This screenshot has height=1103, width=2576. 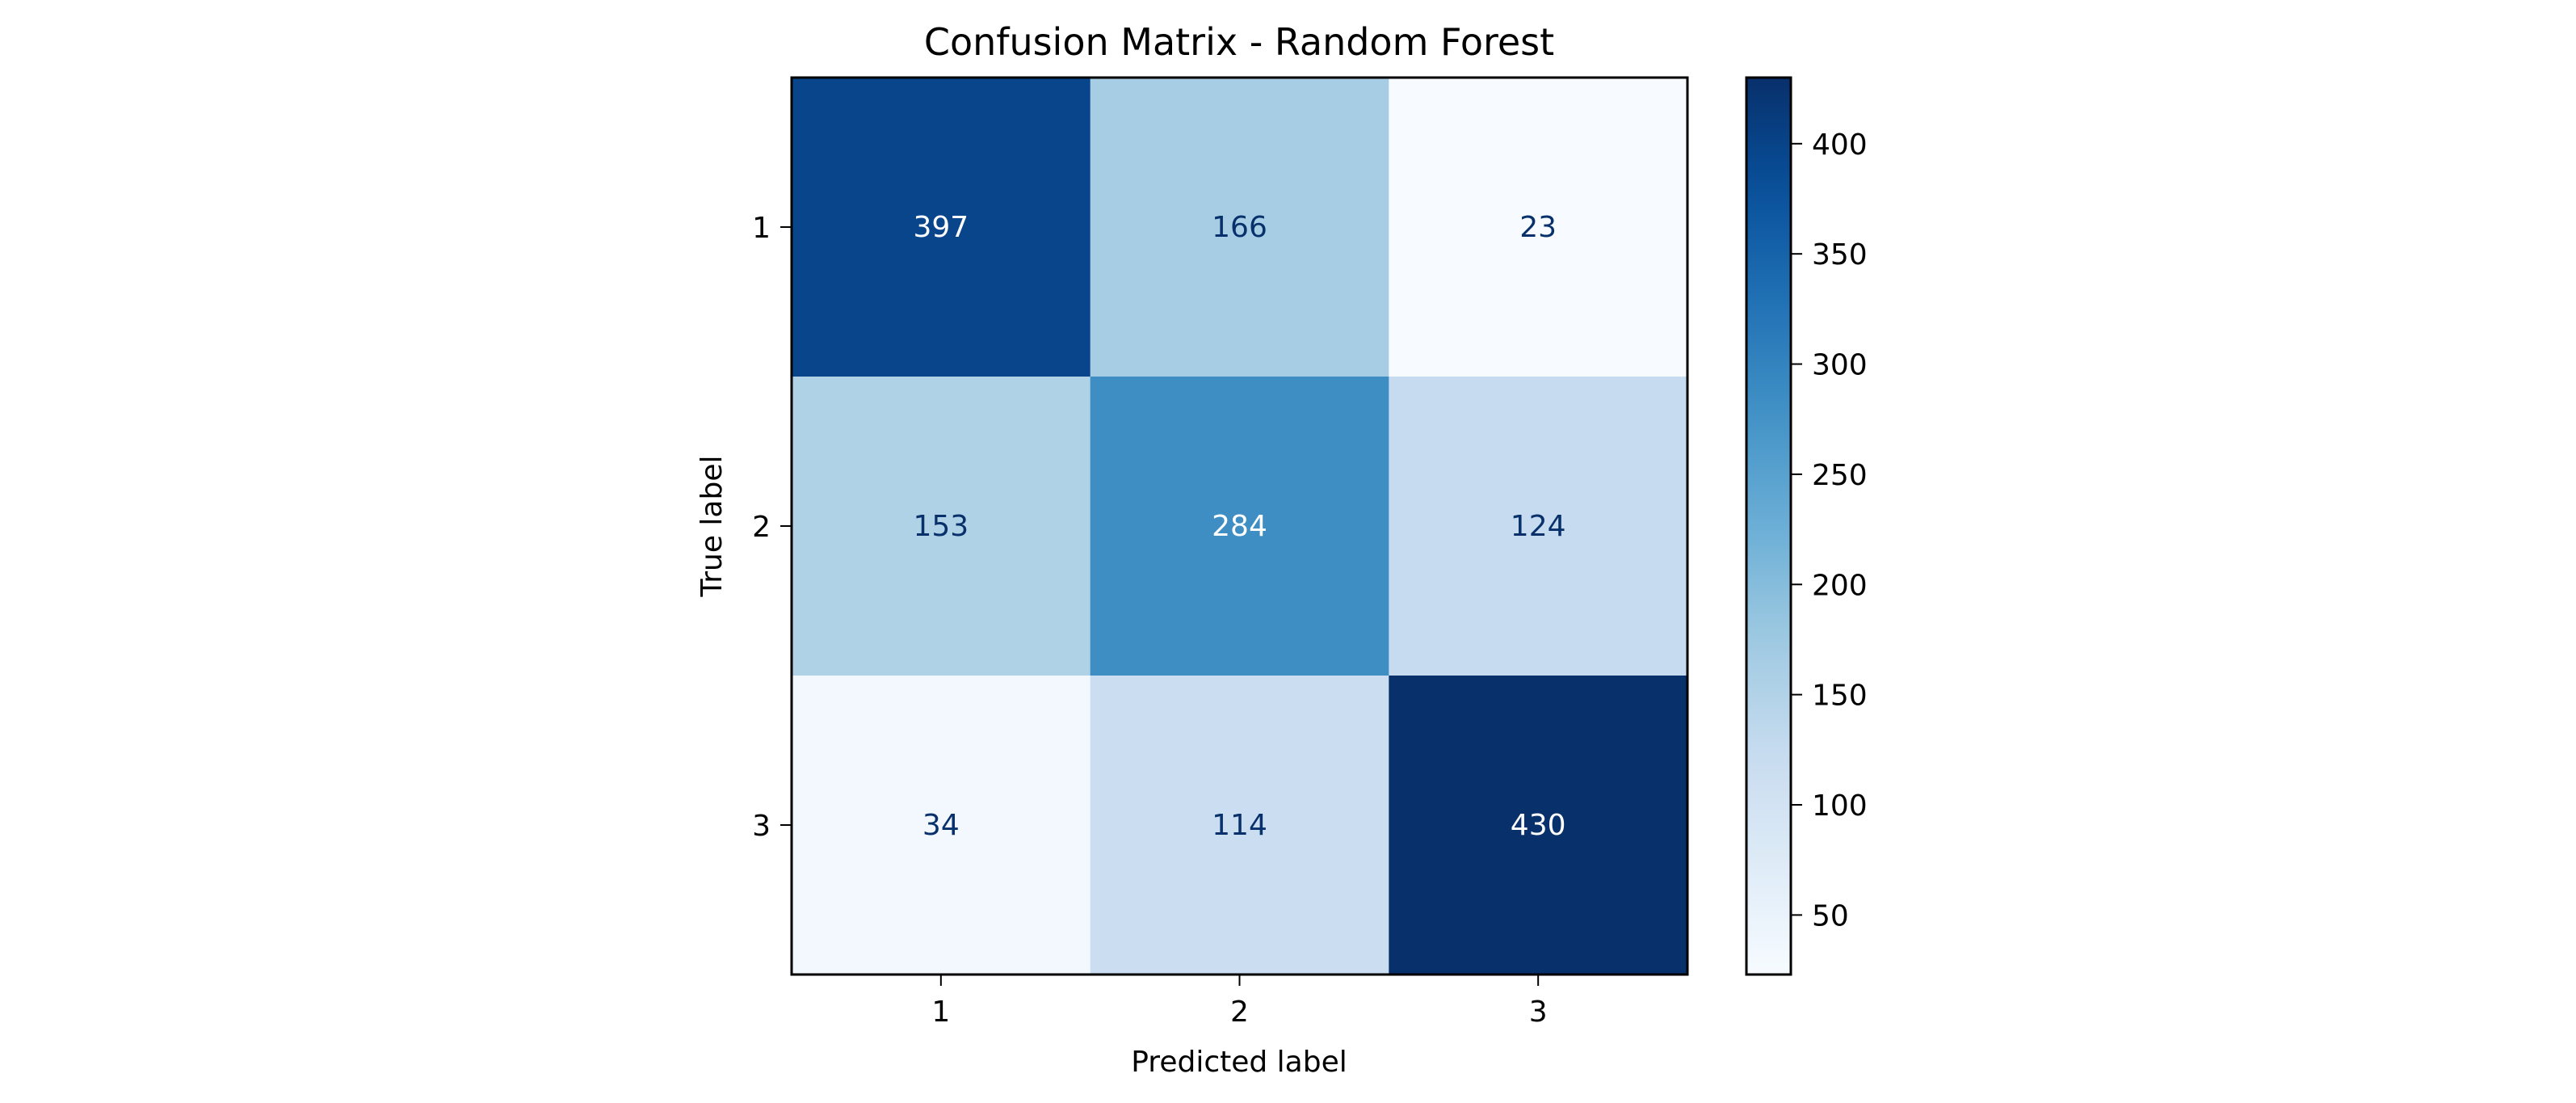 I want to click on chart-title: Confusion Matrix - Random Forest, so click(x=1239, y=42).